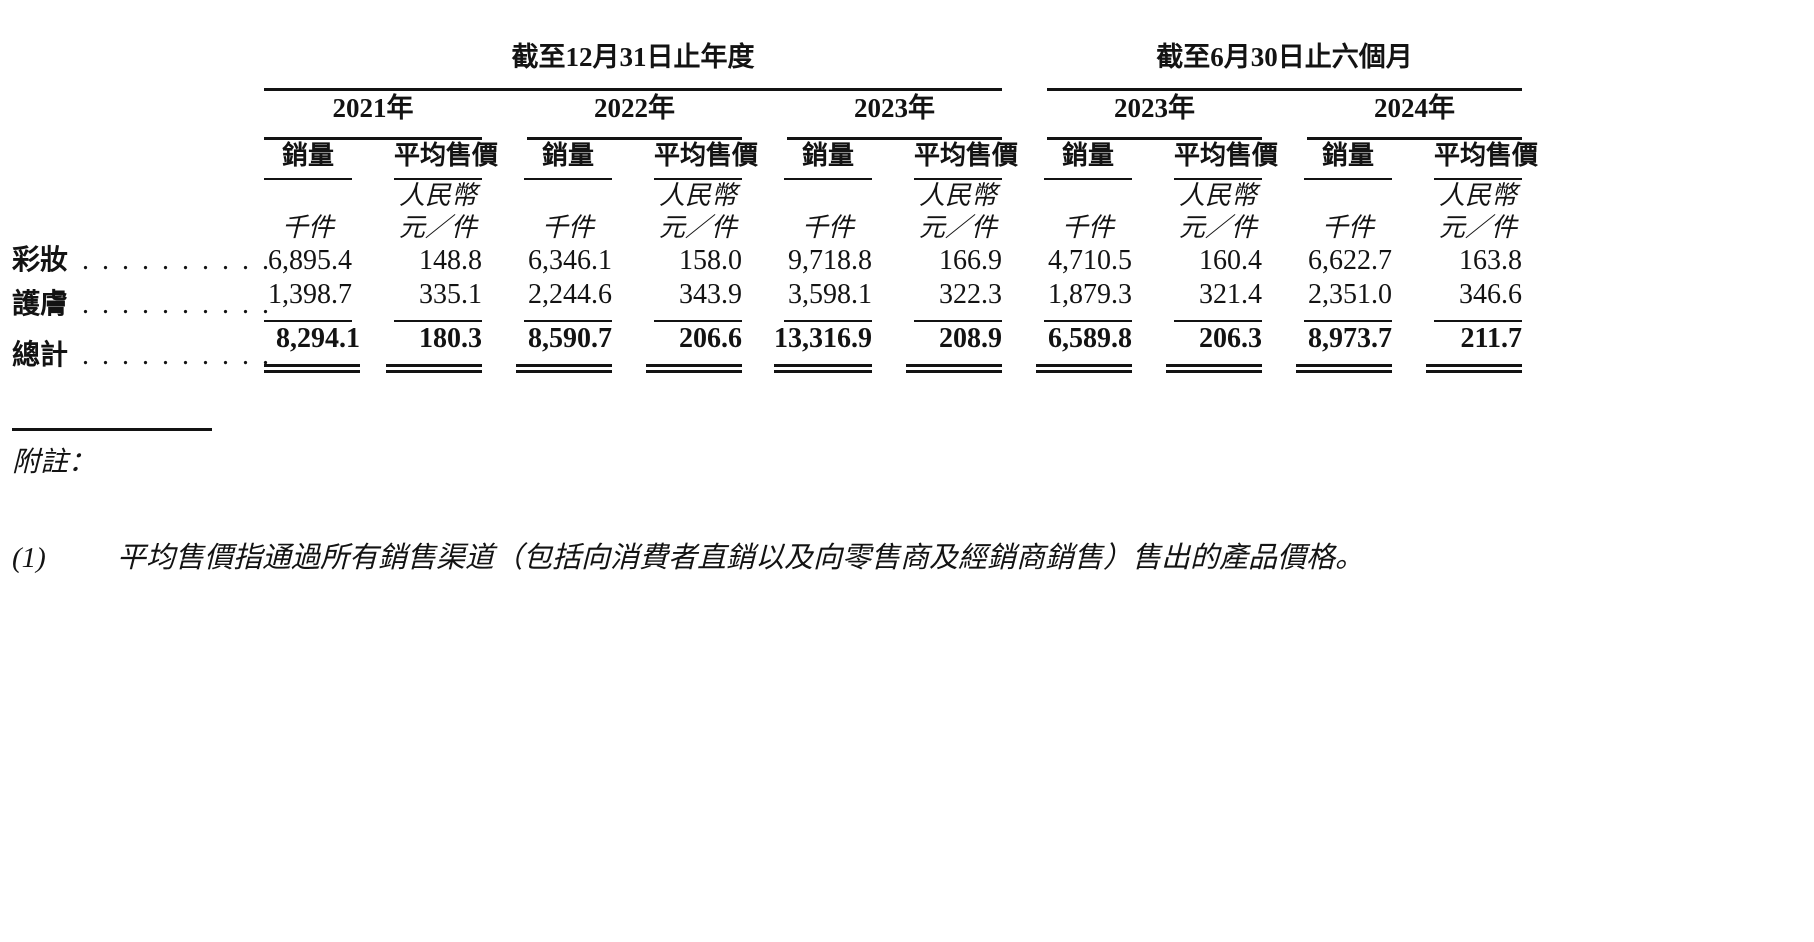 This screenshot has height=942, width=1814. Describe the element at coordinates (1348, 300) in the screenshot. I see `value-cell: 2,351.0` at that location.